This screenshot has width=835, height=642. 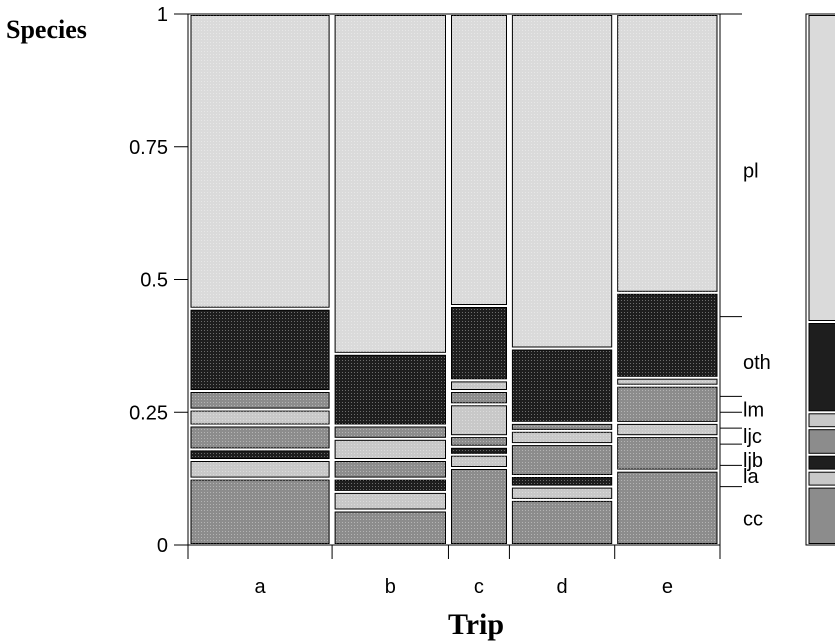 I want to click on partial-second-panel, so click(x=820, y=279).